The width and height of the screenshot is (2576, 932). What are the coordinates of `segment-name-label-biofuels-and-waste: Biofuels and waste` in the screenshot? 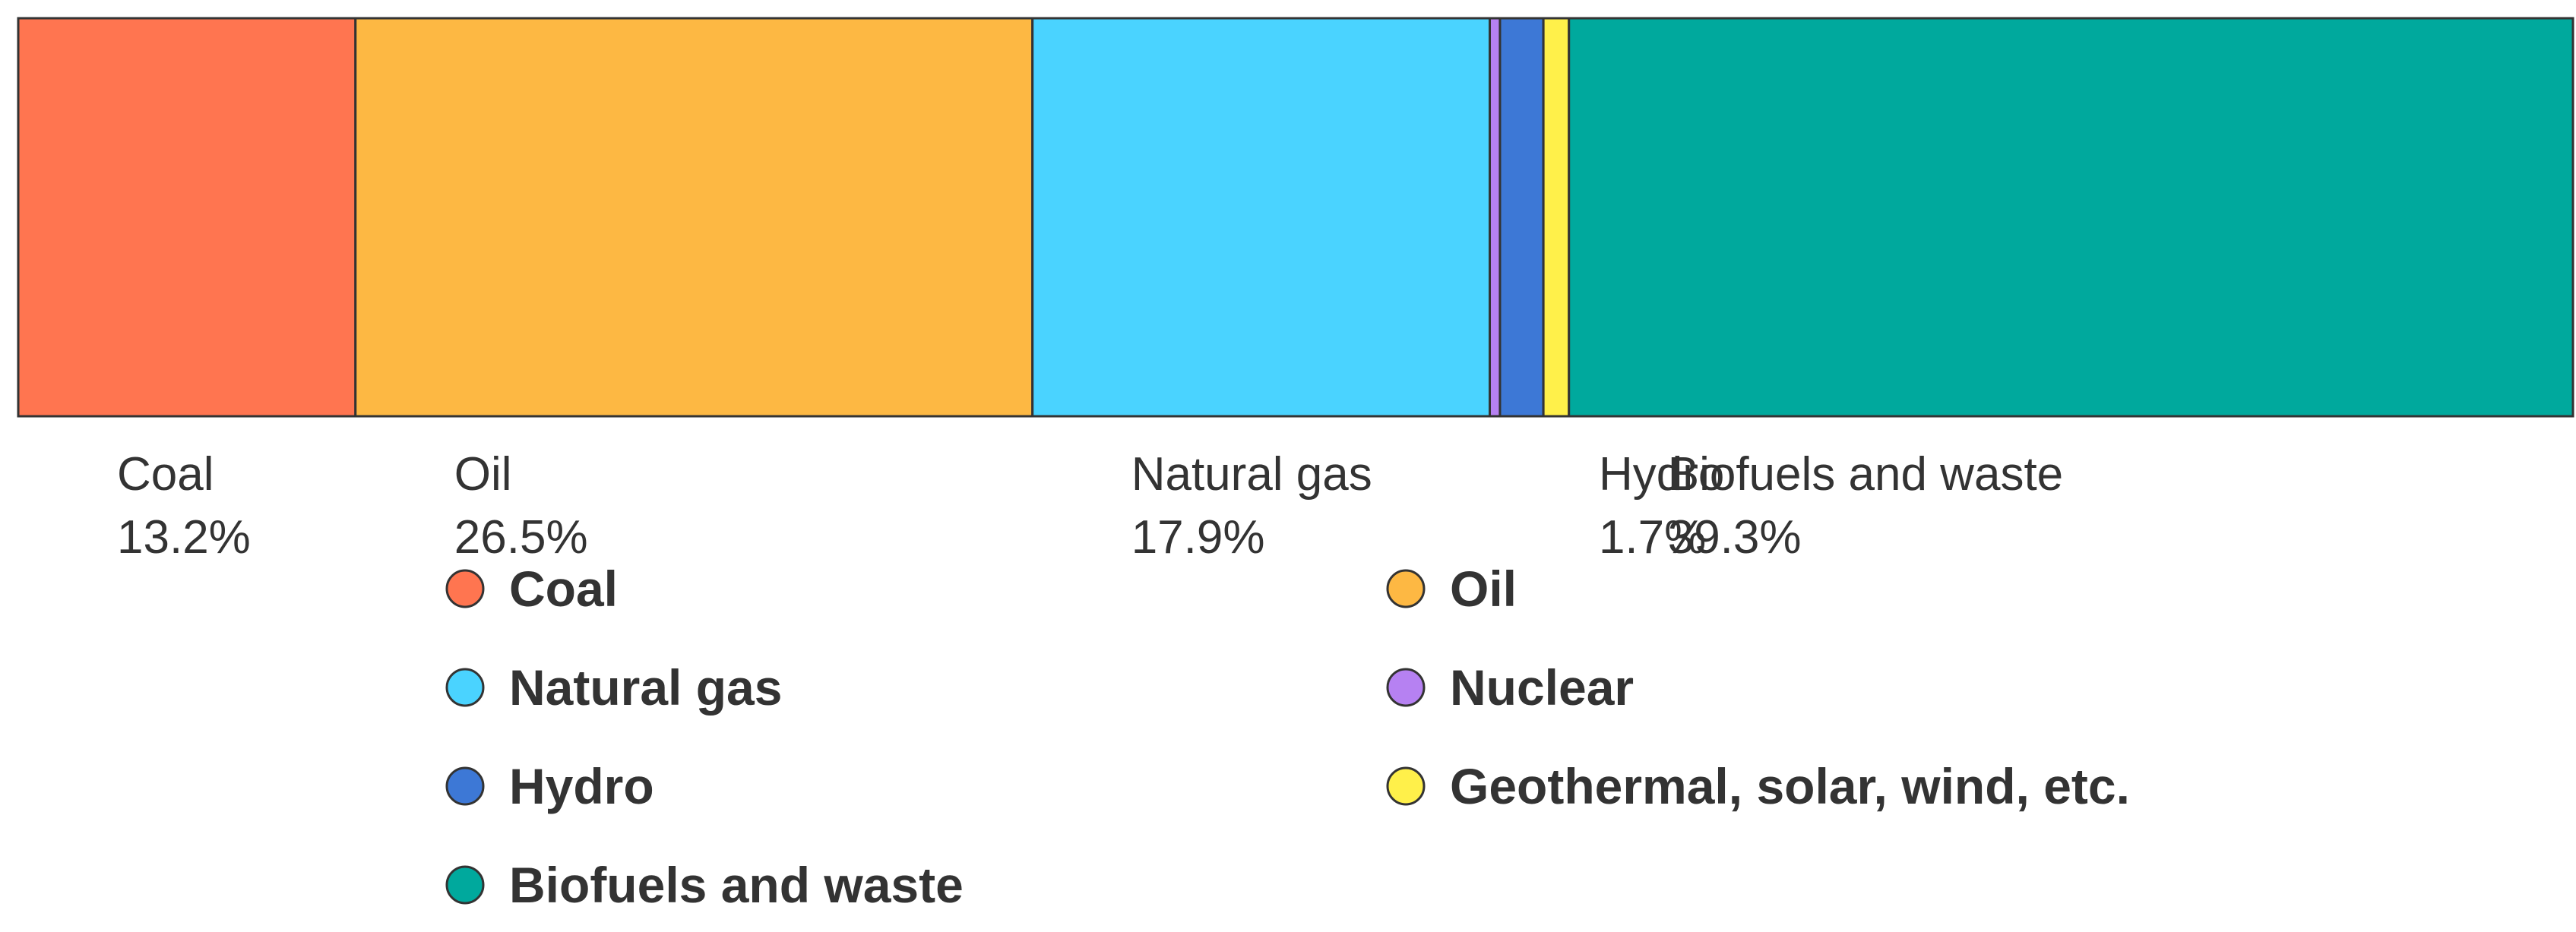 It's located at (1866, 474).